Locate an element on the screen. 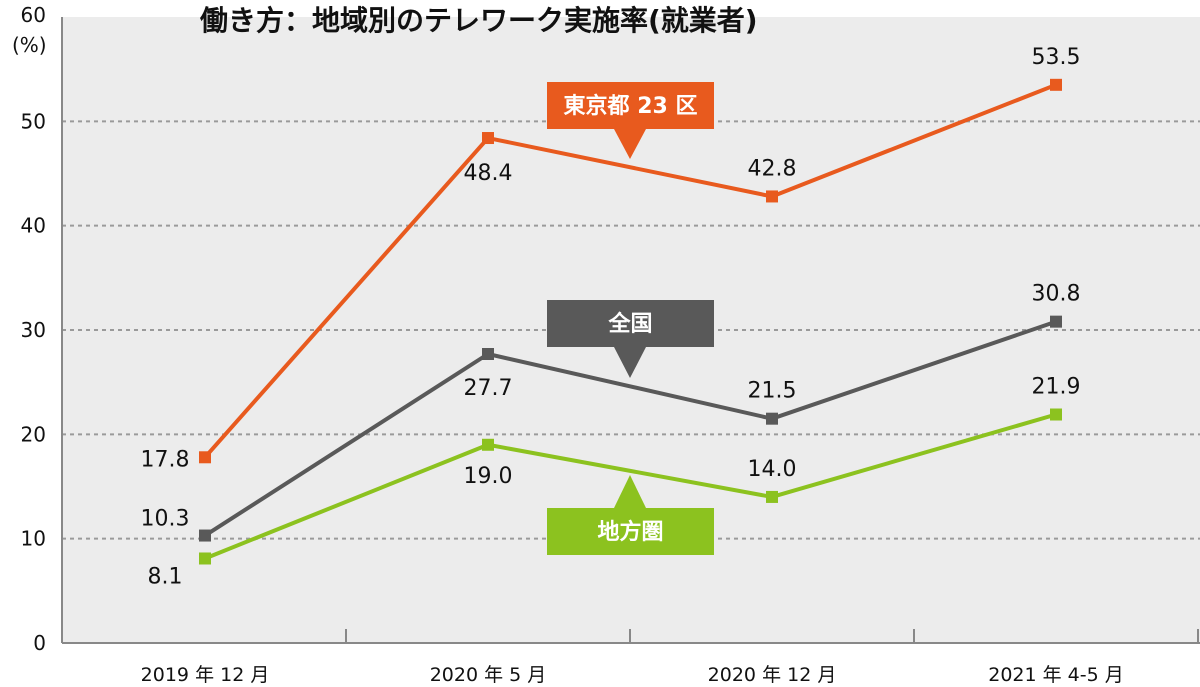 The width and height of the screenshot is (1200, 687). y-tick-50: 50 is located at coordinates (33, 121).